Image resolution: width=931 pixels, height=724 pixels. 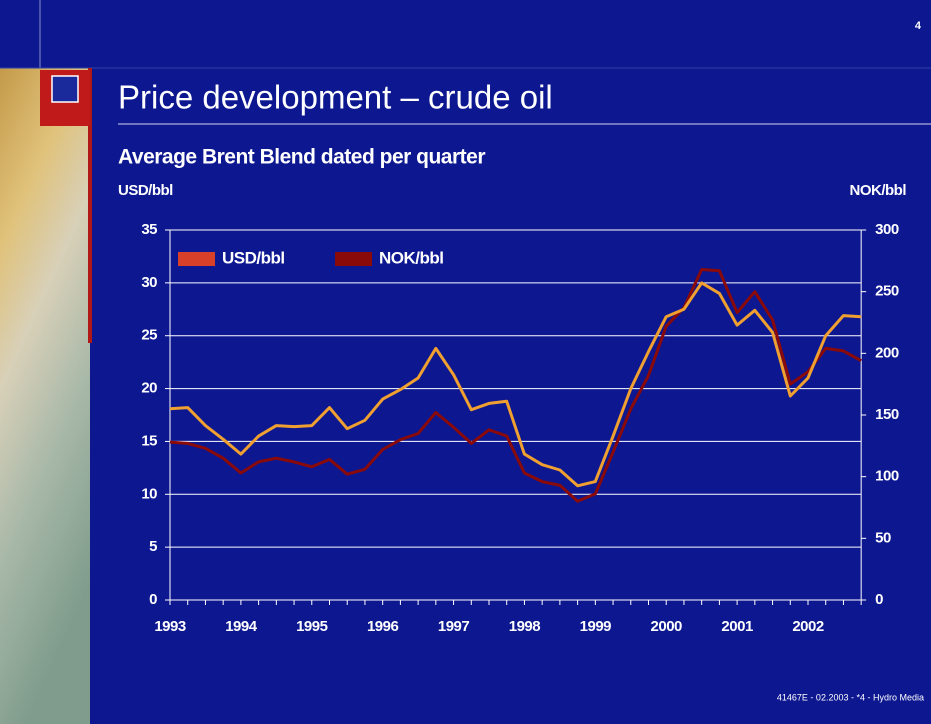 What do you see at coordinates (887, 476) in the screenshot?
I see `y2-tick-label: 100` at bounding box center [887, 476].